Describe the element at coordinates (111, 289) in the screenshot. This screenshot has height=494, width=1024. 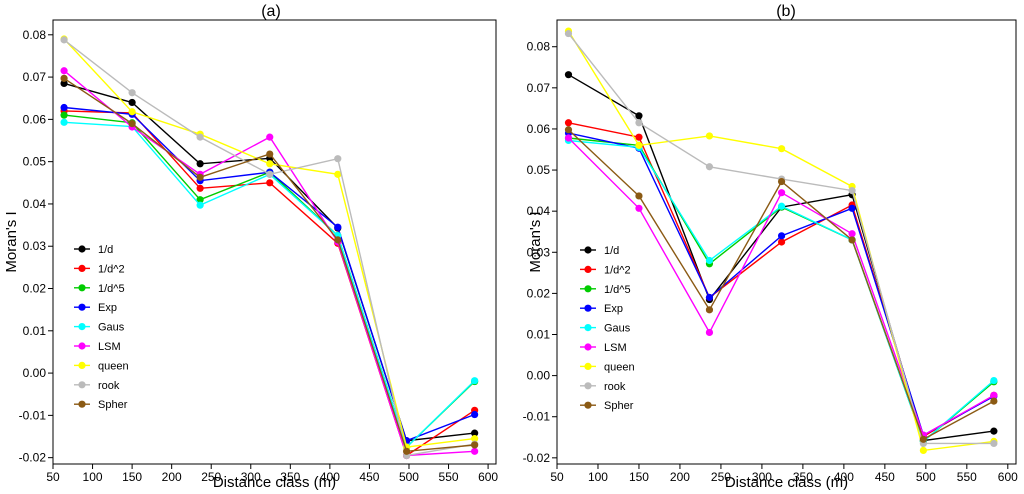
I see `legend-label: 1/d^5` at that location.